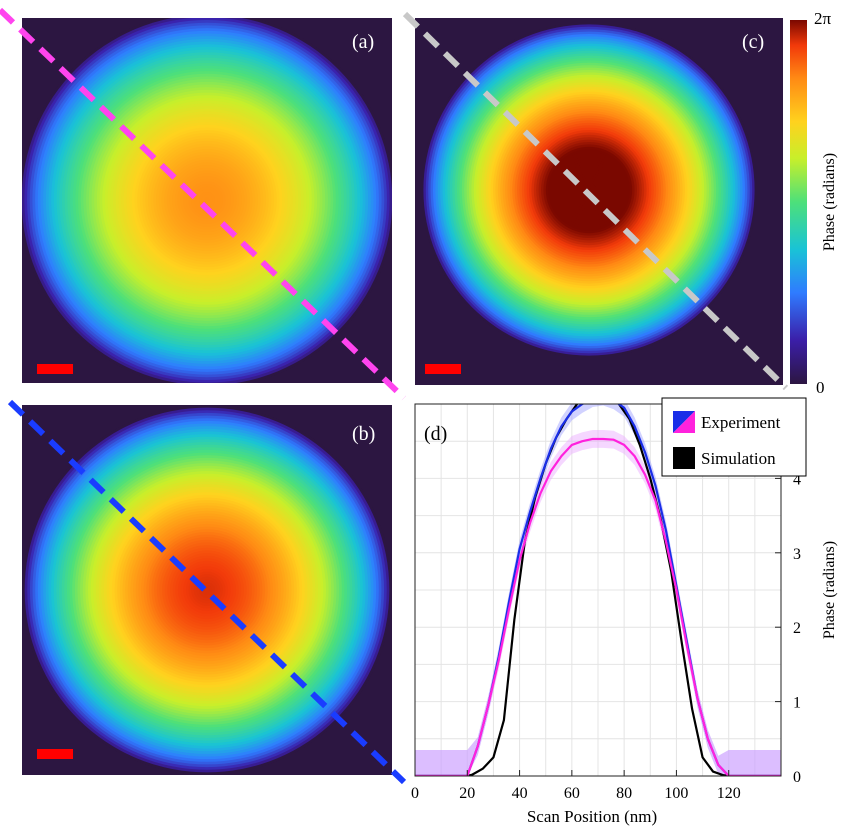 This screenshot has width=853, height=838. What do you see at coordinates (788, 628) in the screenshot?
I see `y-axis-ticks: 0 1 2 3 4` at bounding box center [788, 628].